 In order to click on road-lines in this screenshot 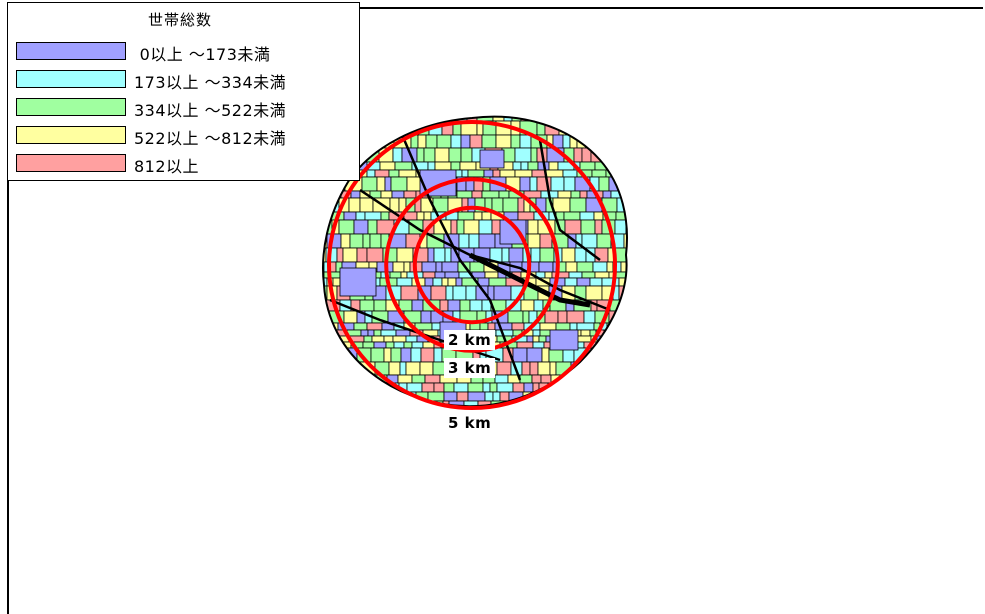, I will do `click(470, 255)`.